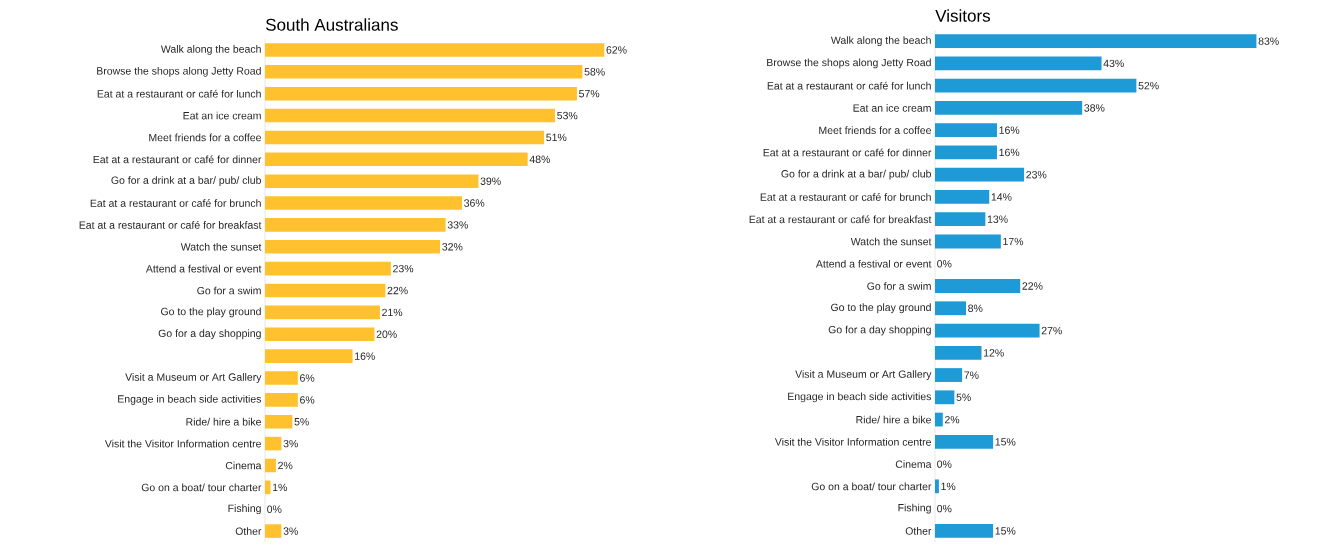 This screenshot has height=552, width=1324. I want to click on data-label: 58%, so click(594, 72).